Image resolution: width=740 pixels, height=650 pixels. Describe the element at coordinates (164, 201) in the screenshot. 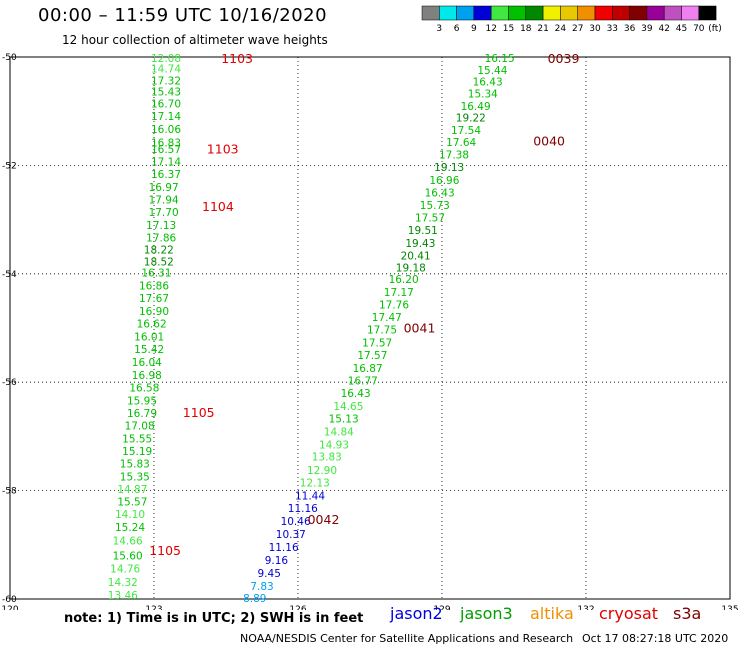

I see `wave-height-value: 17.94` at that location.